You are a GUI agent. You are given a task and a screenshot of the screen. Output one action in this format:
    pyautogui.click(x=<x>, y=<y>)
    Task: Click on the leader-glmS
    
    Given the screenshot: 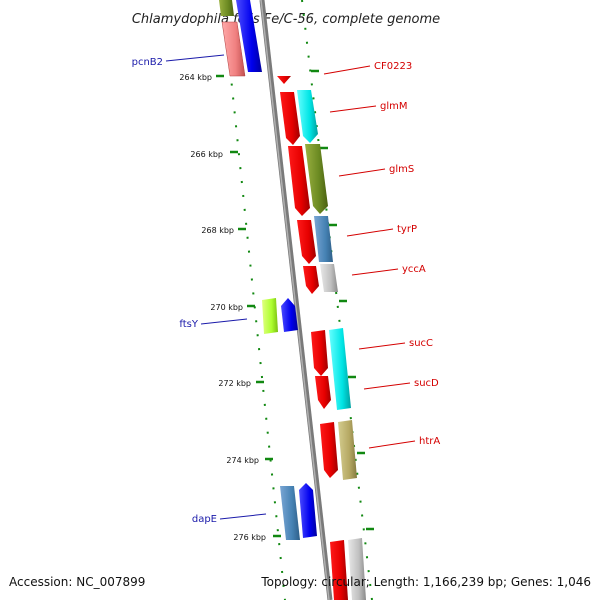 What is the action you would take?
    pyautogui.click(x=362, y=172)
    